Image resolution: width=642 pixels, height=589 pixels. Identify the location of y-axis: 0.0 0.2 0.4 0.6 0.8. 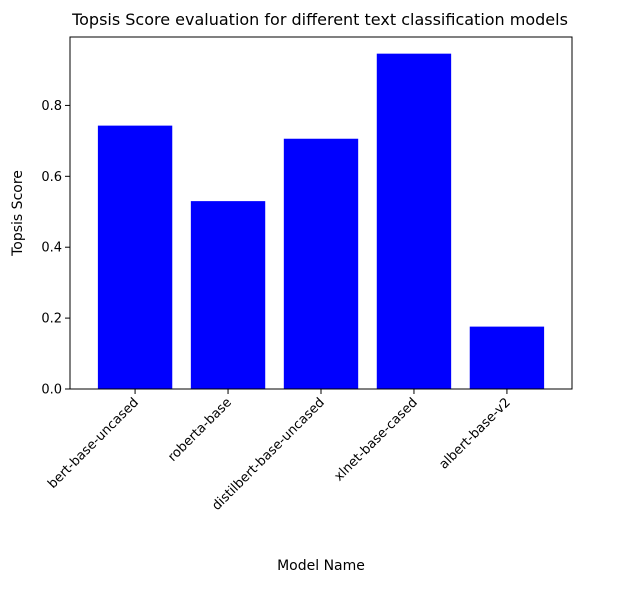
(55, 248).